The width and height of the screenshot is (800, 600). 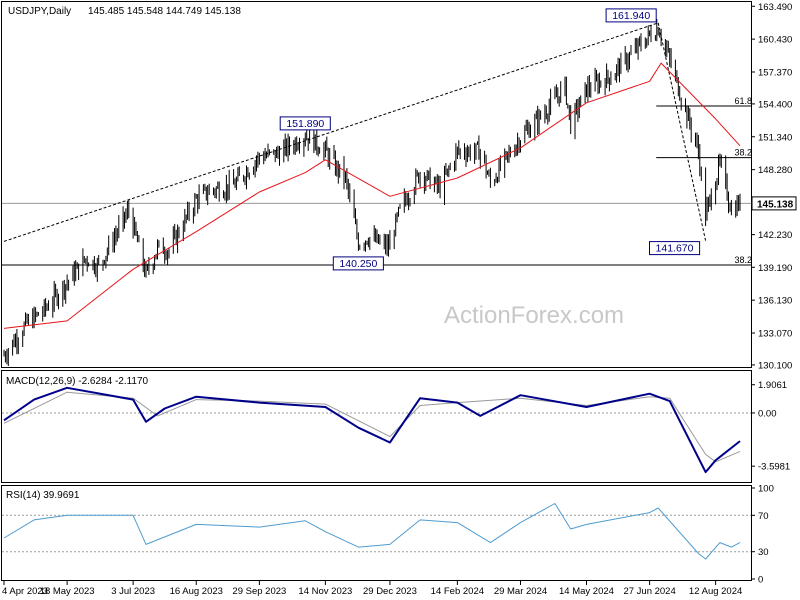 I want to click on x-axis-tick-label: 4 Apr 2023, so click(x=25, y=591).